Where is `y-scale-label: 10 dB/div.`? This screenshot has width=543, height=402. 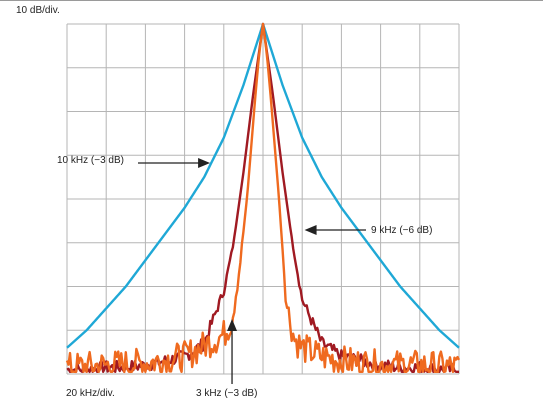
y-scale-label: 10 dB/div. is located at coordinates (38, 10).